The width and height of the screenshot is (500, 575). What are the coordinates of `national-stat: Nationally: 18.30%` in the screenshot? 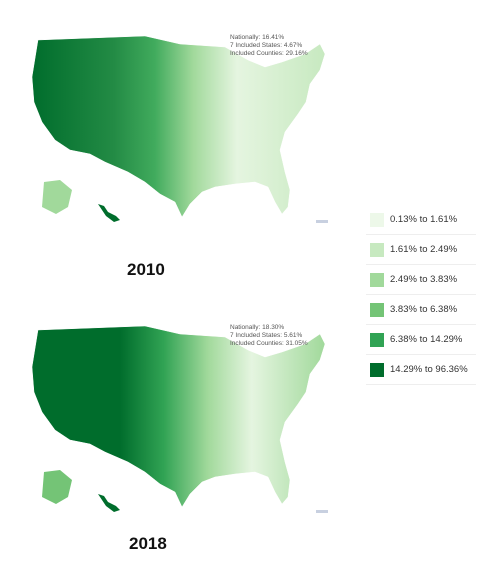 It's located at (257, 327).